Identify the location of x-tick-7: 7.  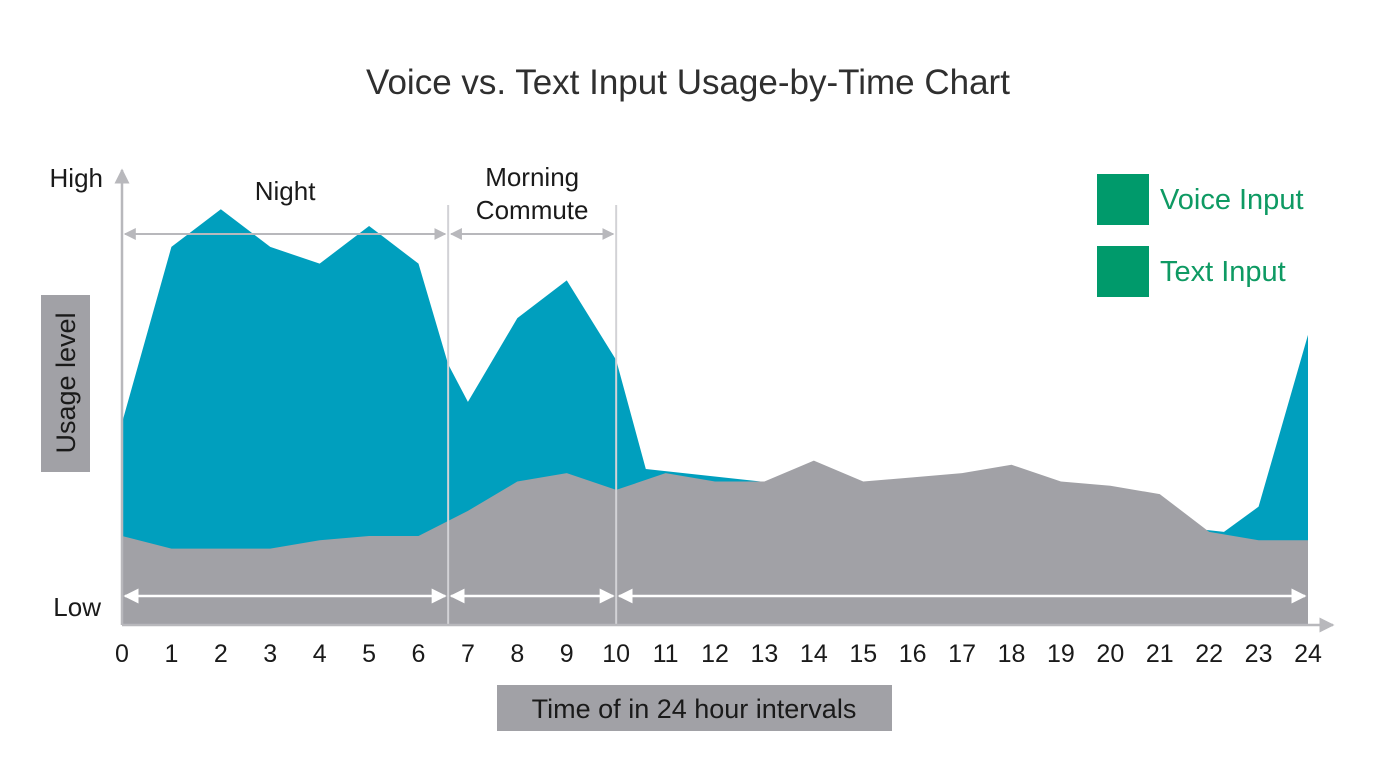
(468, 654).